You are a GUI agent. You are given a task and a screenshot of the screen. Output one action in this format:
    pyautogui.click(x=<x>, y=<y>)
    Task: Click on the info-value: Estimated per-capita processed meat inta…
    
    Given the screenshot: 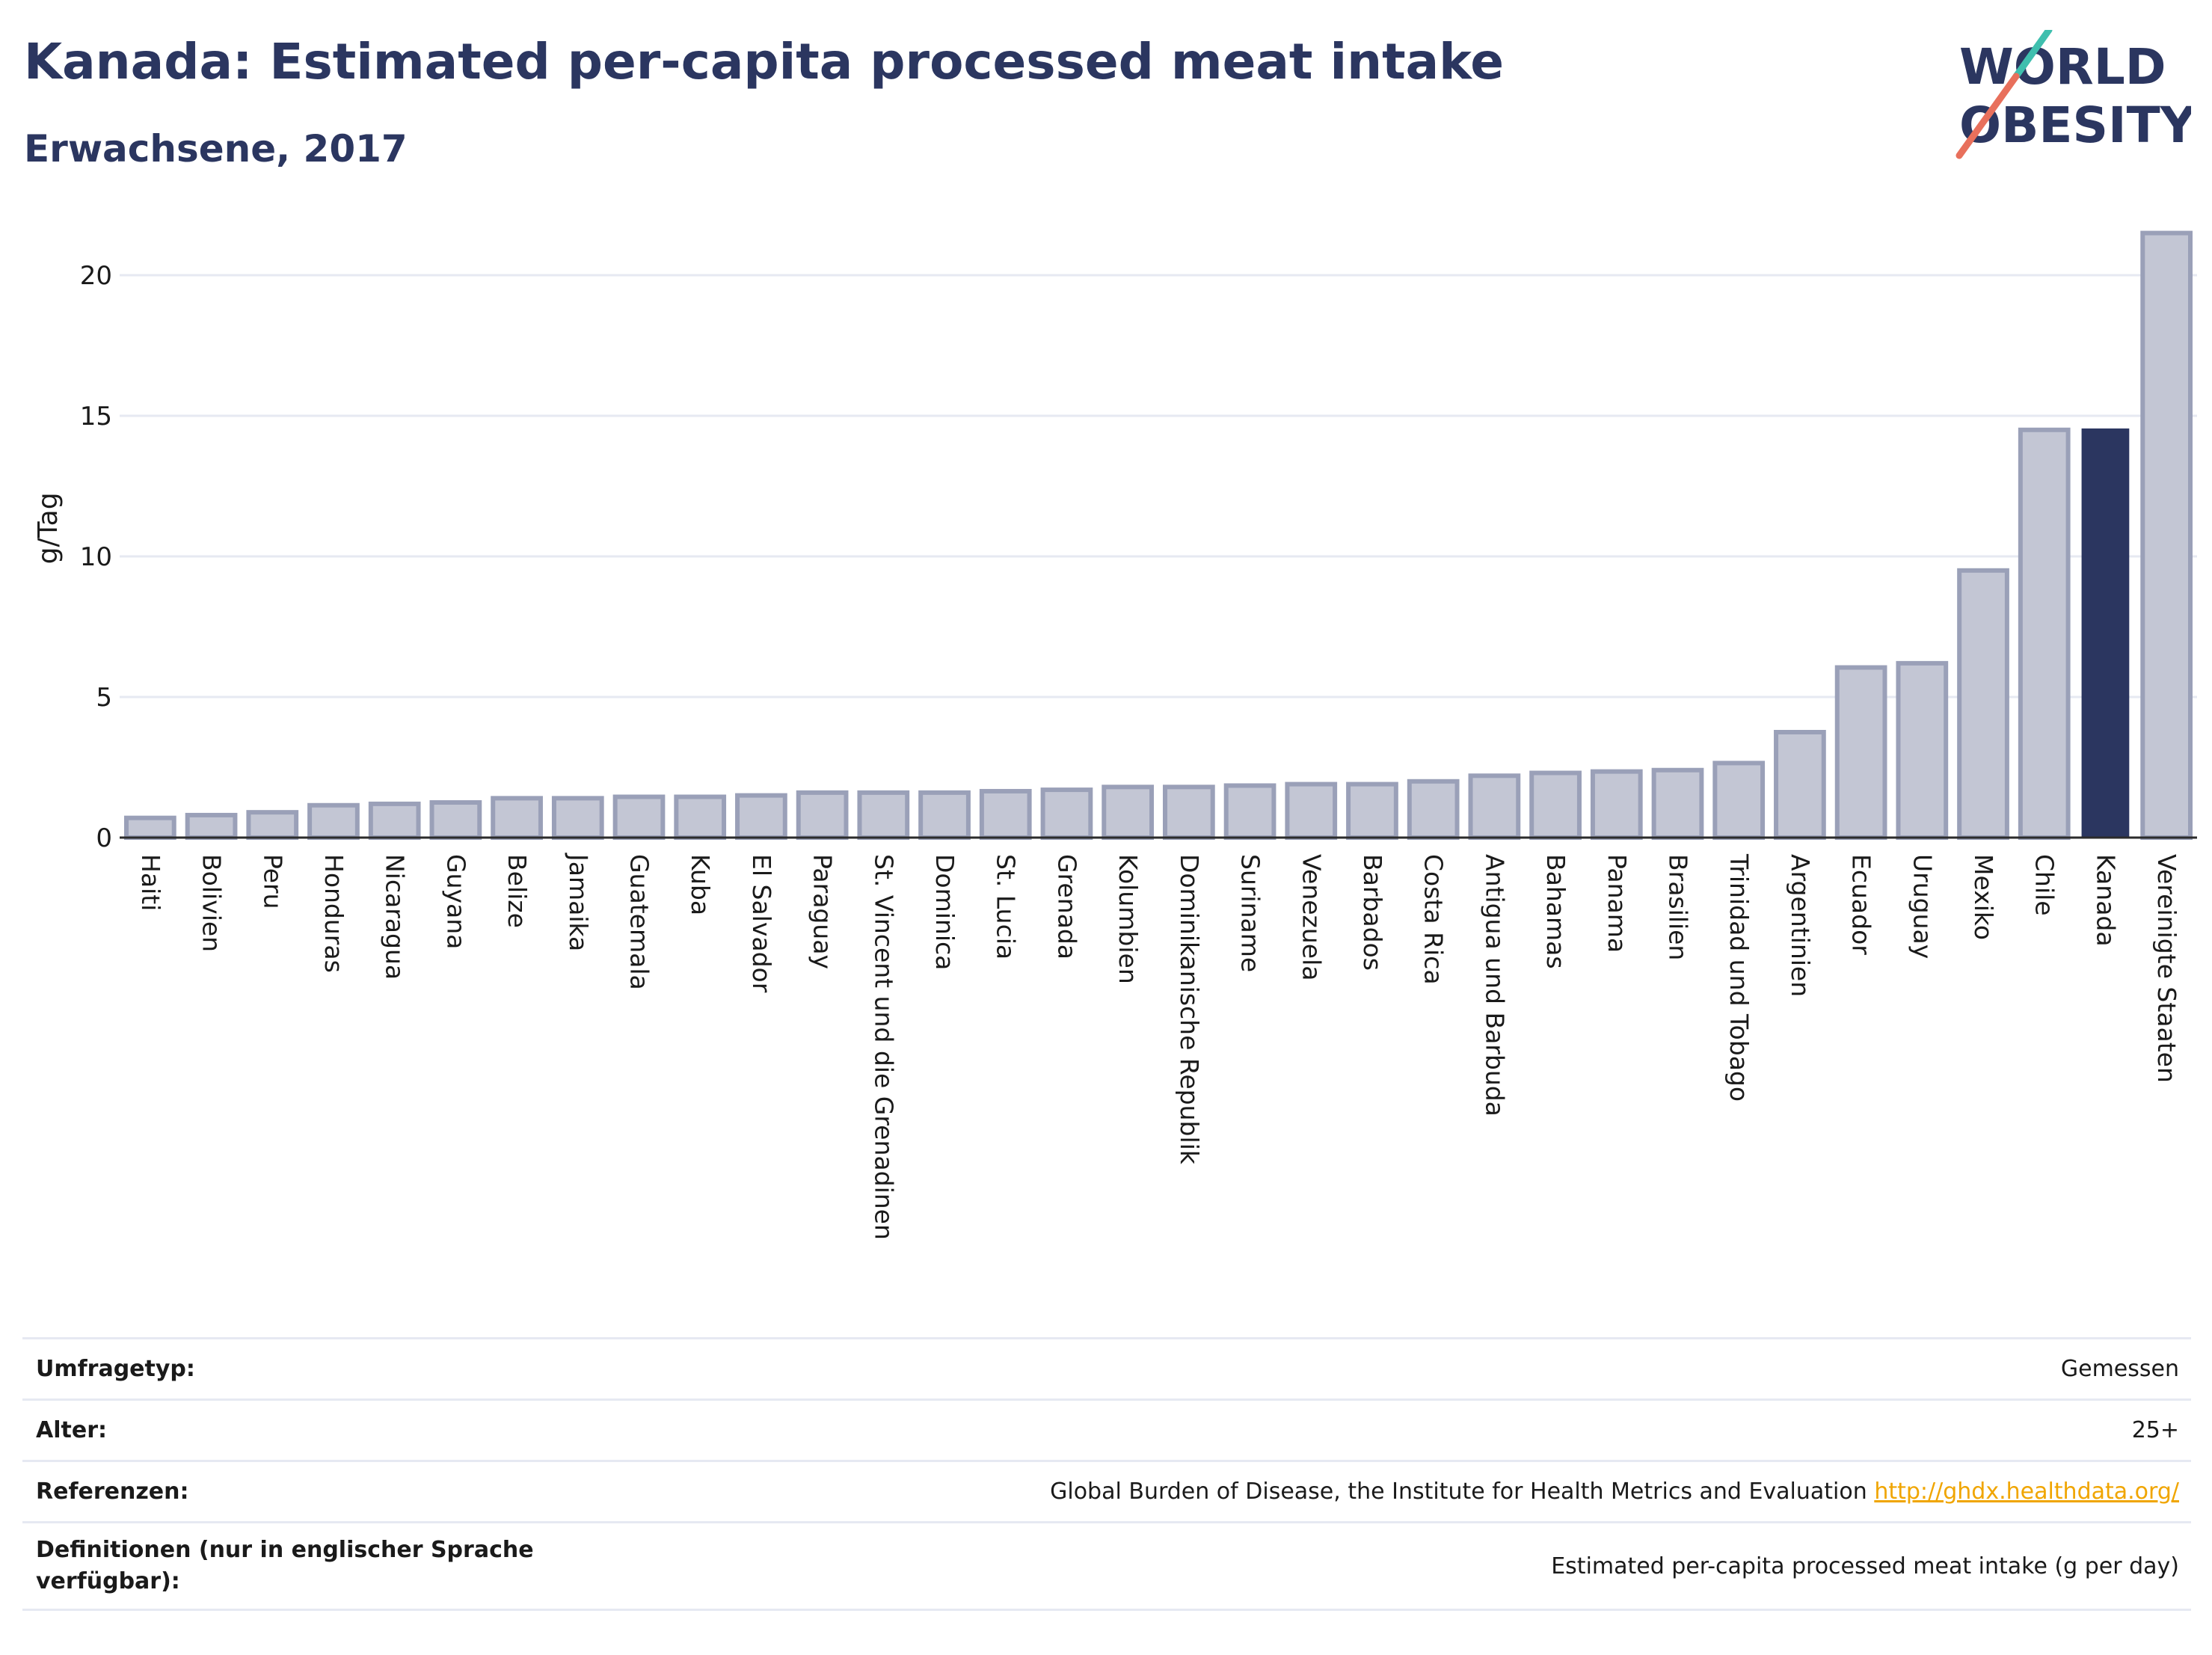 What is the action you would take?
    pyautogui.click(x=1865, y=1566)
    